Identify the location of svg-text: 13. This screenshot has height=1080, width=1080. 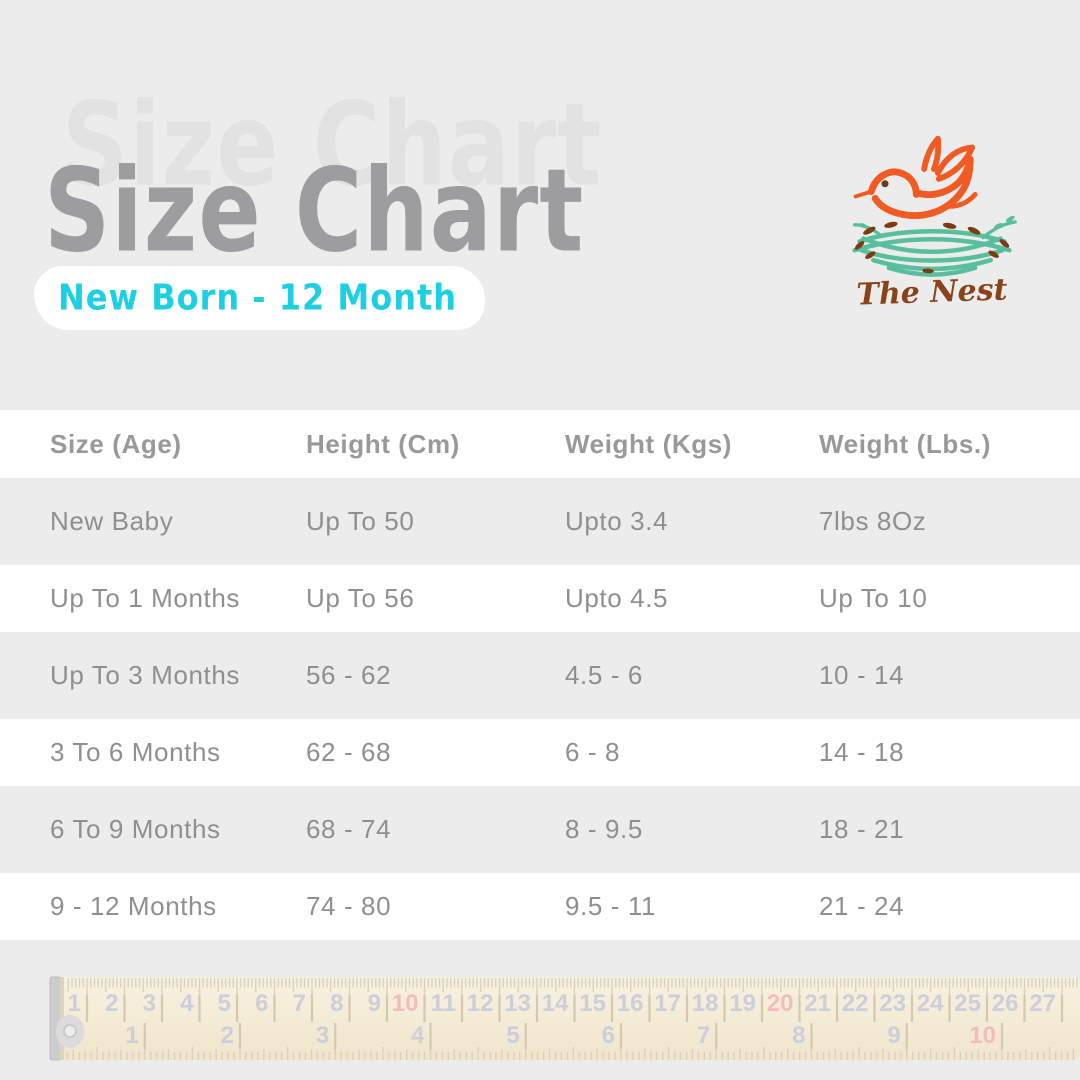
(517, 1003).